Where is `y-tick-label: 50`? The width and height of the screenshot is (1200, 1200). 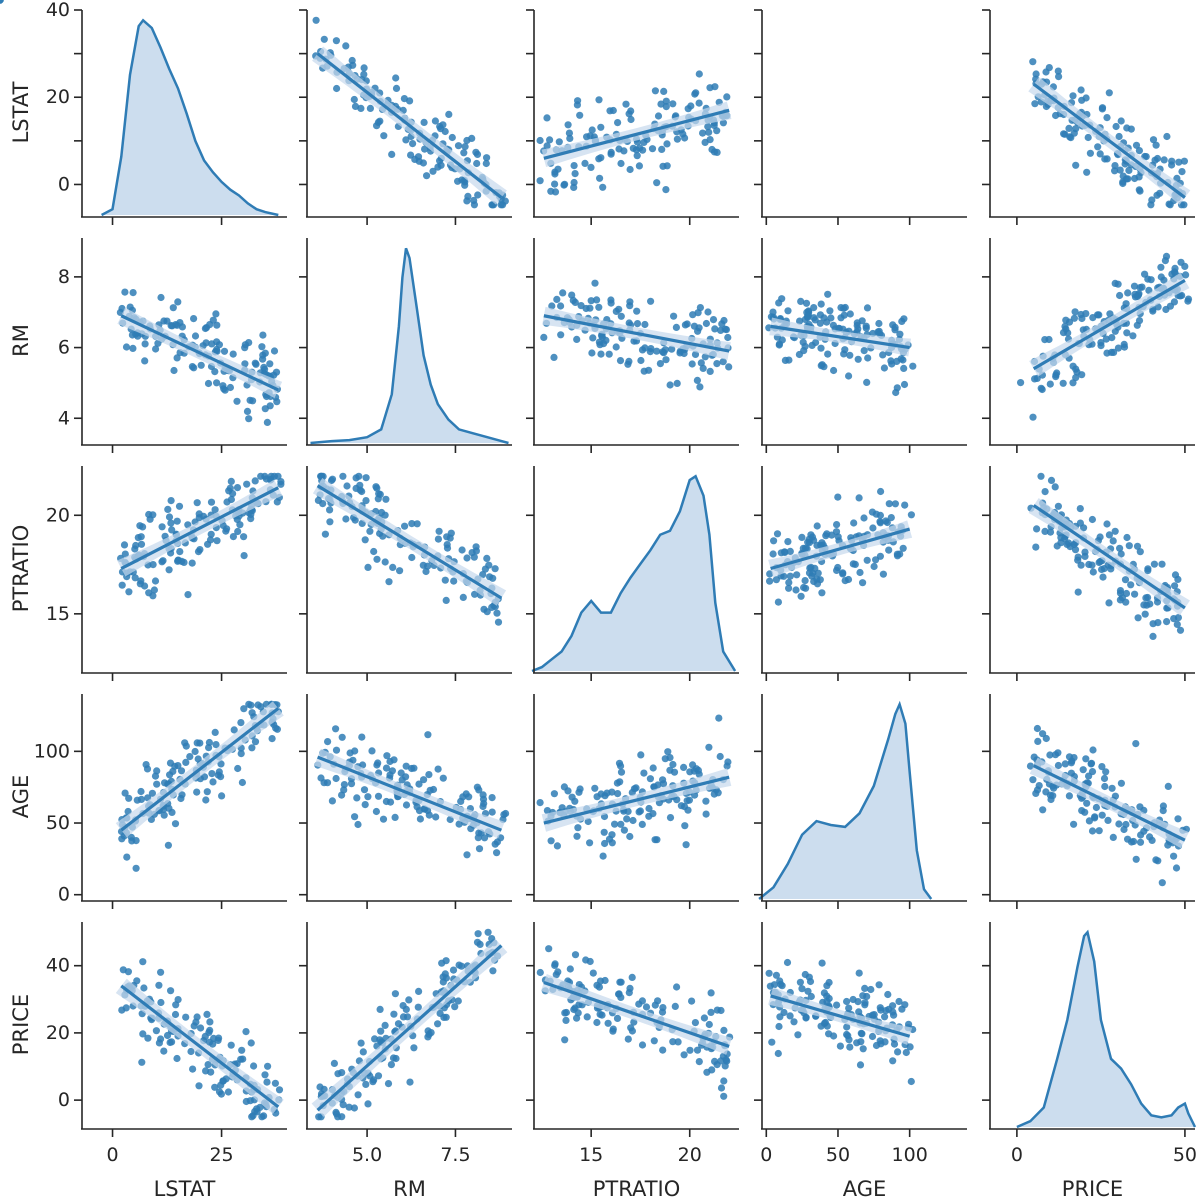
y-tick-label: 50 is located at coordinates (58, 823).